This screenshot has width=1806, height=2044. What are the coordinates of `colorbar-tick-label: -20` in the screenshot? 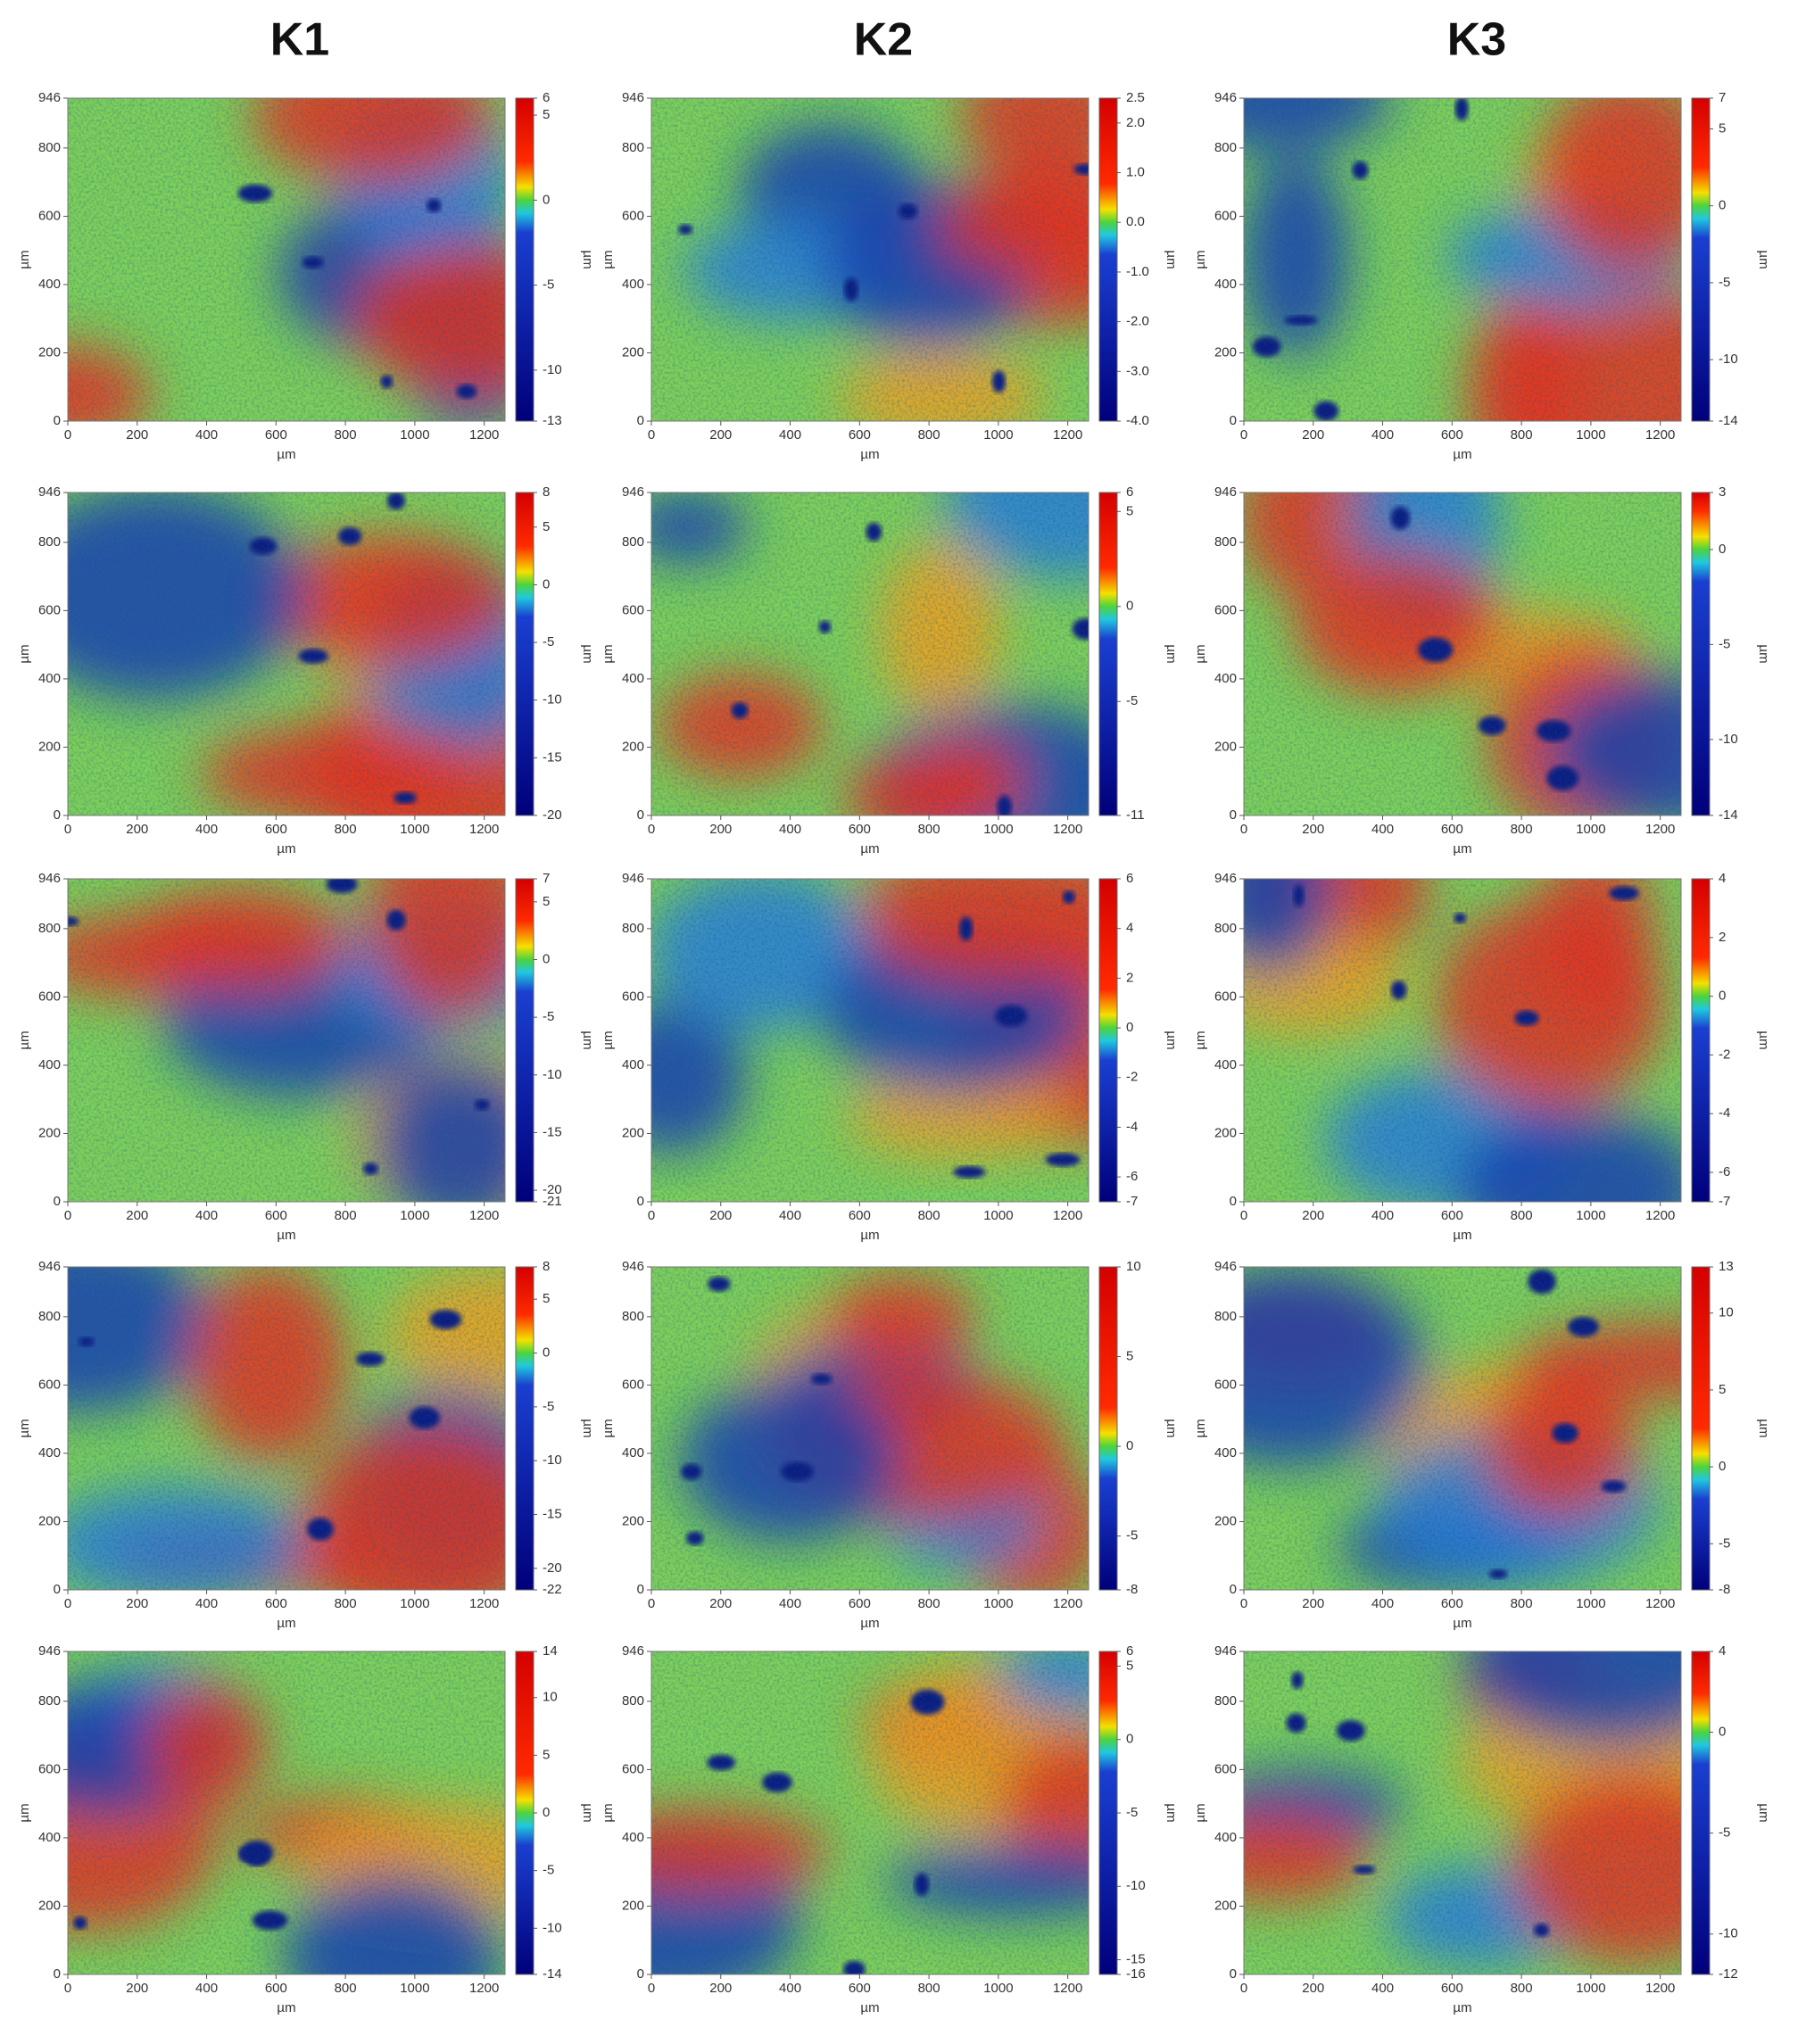 It's located at (552, 1189).